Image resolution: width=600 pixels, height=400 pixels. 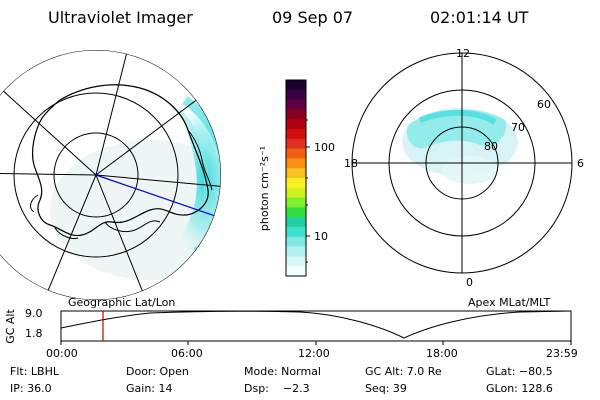 I want to click on timeline-xtick-2359: 23:59, so click(x=562, y=353).